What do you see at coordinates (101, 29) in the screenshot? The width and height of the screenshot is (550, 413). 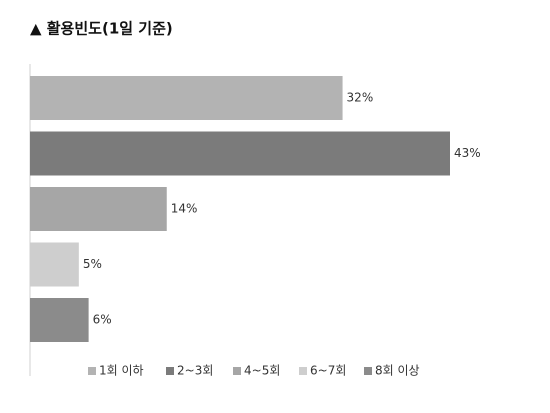 I see `chart-title: ▲ 활용빈도(1일 기준)` at bounding box center [101, 29].